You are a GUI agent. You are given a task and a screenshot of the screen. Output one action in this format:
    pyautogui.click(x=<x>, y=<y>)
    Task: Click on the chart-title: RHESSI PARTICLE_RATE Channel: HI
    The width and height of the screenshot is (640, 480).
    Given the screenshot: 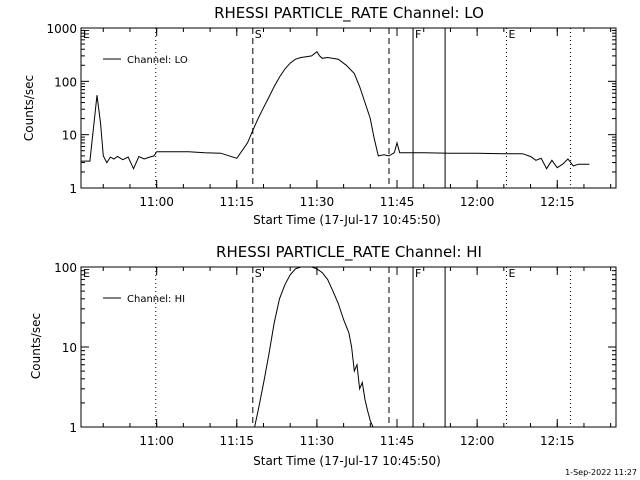 What is the action you would take?
    pyautogui.click(x=349, y=252)
    